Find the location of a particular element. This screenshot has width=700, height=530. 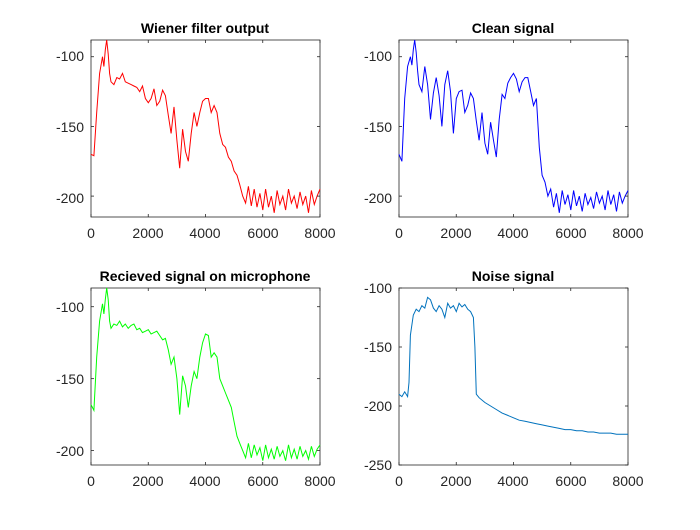

chart-title: Wiener filter output is located at coordinates (205, 28).